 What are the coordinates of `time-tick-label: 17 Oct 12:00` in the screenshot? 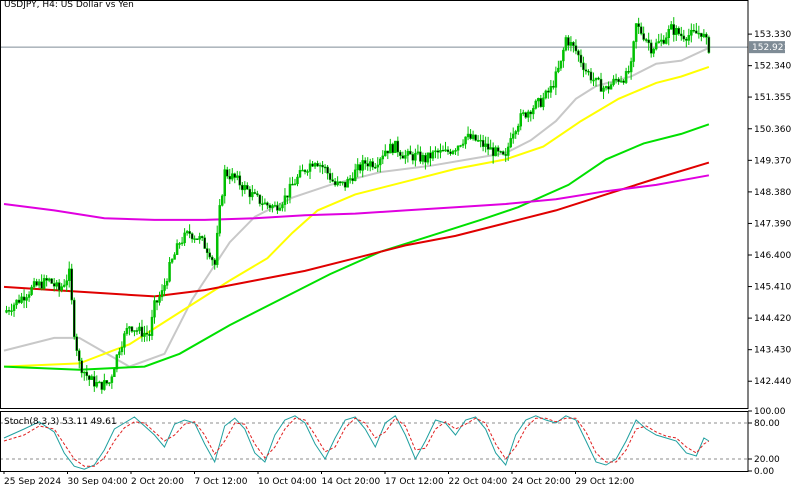 It's located at (414, 481).